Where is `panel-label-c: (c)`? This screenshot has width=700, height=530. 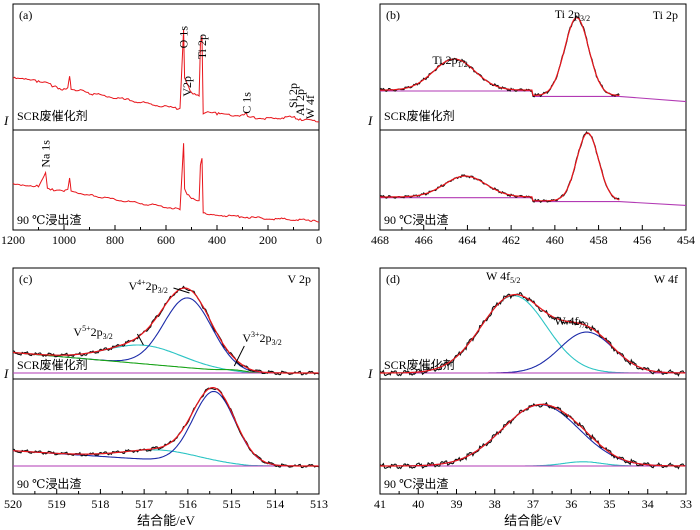
panel-label-c: (c) is located at coordinates (25, 279).